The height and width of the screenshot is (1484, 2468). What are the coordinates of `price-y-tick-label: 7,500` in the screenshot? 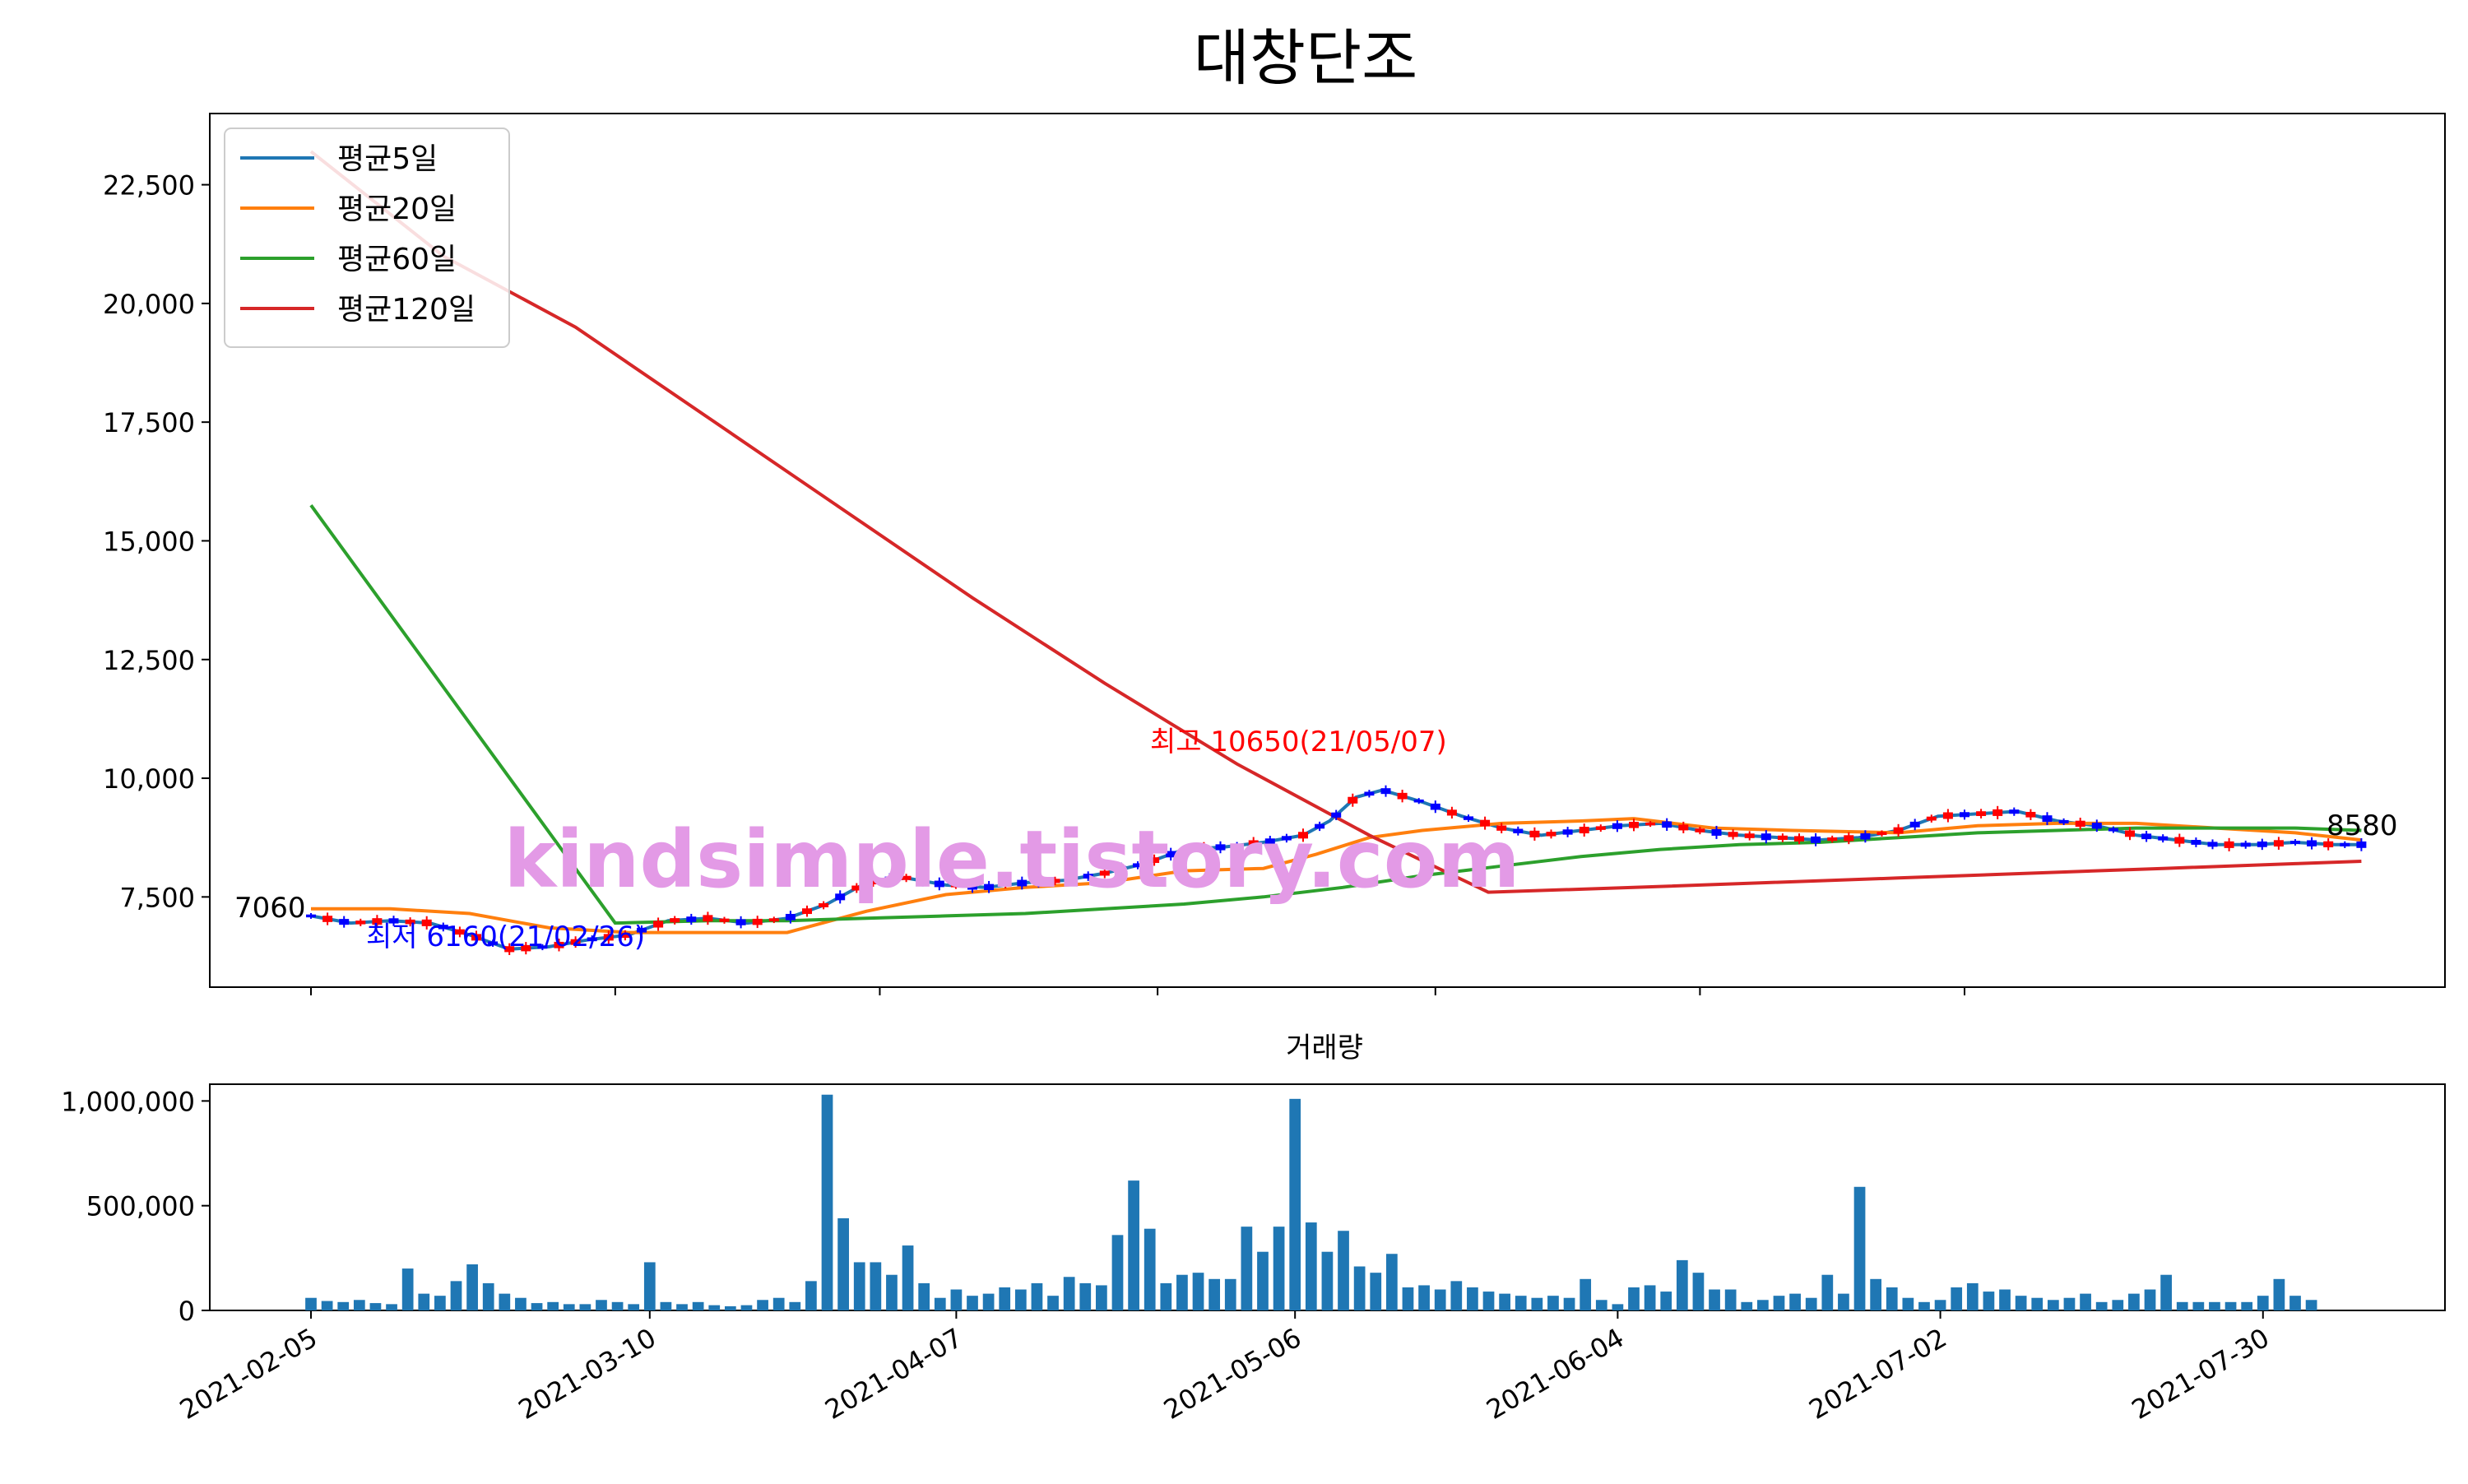 It's located at (157, 897).